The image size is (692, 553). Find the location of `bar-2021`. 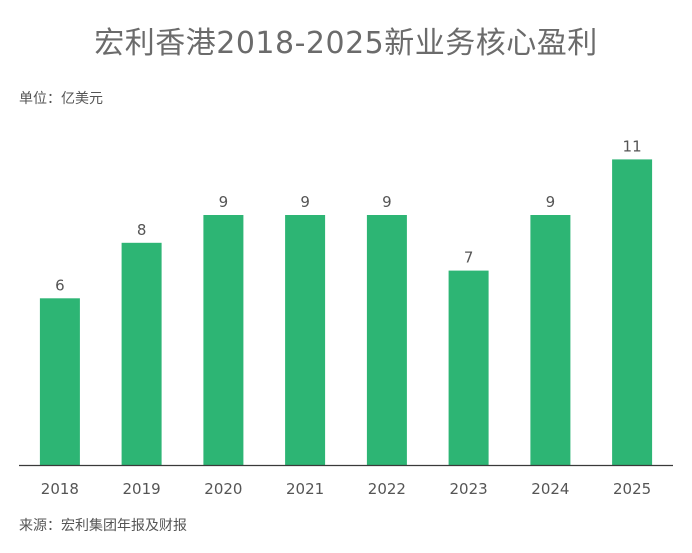

bar-2021 is located at coordinates (305, 340).